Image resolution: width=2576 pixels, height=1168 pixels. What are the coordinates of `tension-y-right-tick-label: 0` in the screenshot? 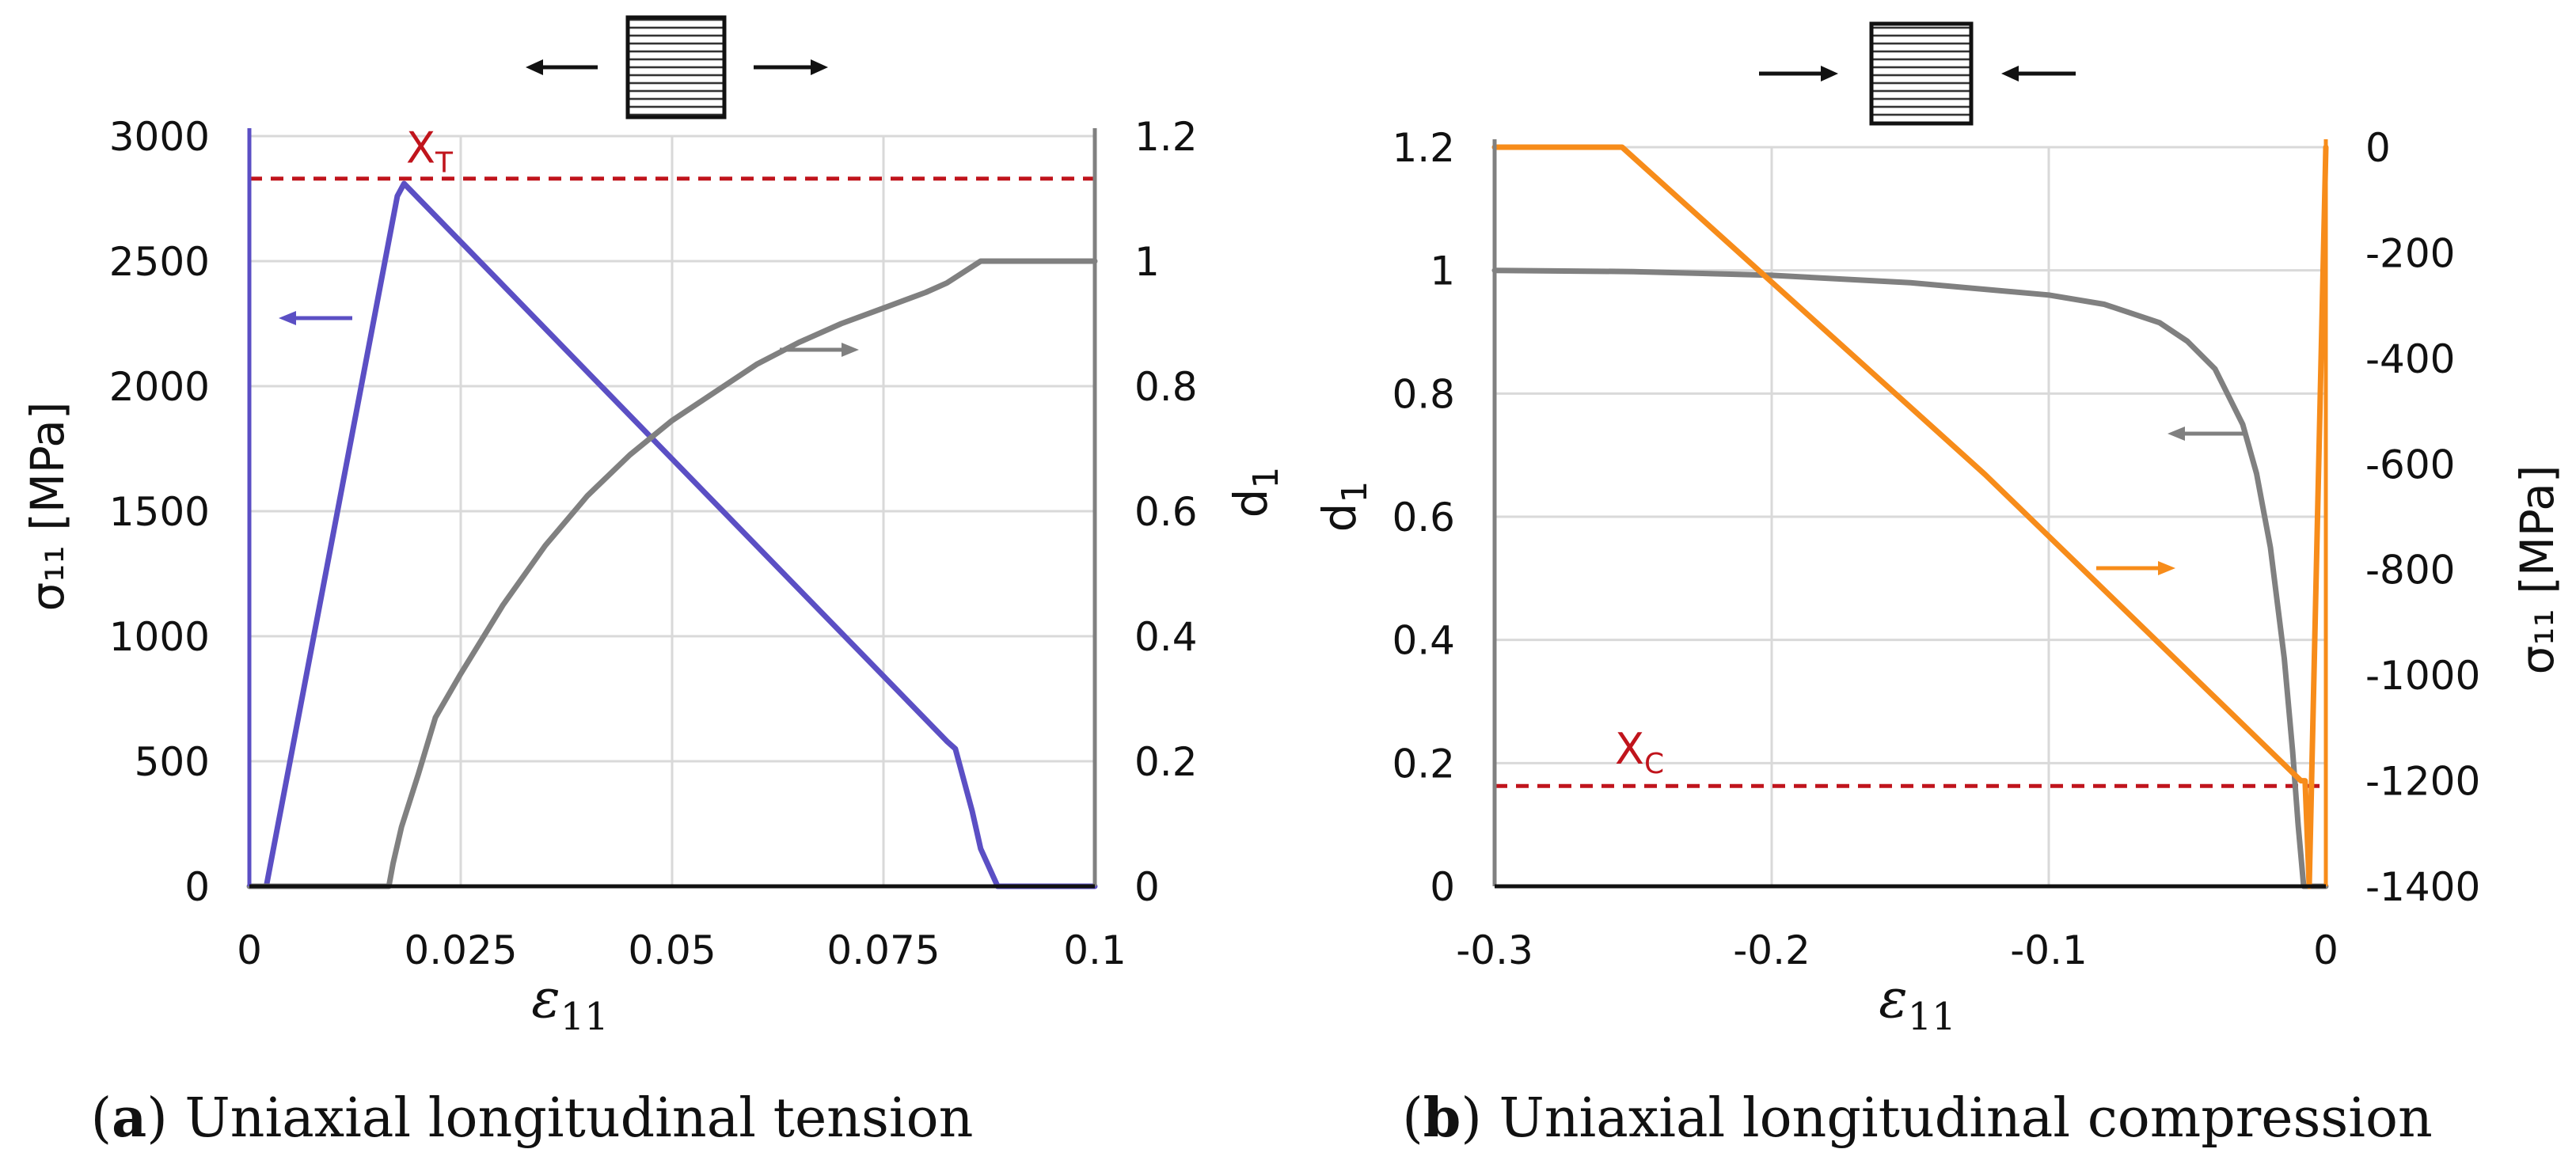 It's located at (1147, 887).